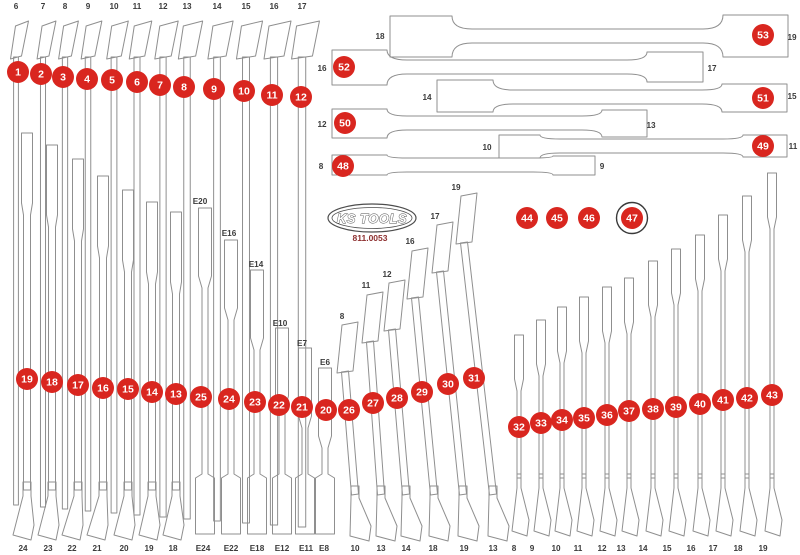  I want to click on size-label-14: 14, so click(406, 548).